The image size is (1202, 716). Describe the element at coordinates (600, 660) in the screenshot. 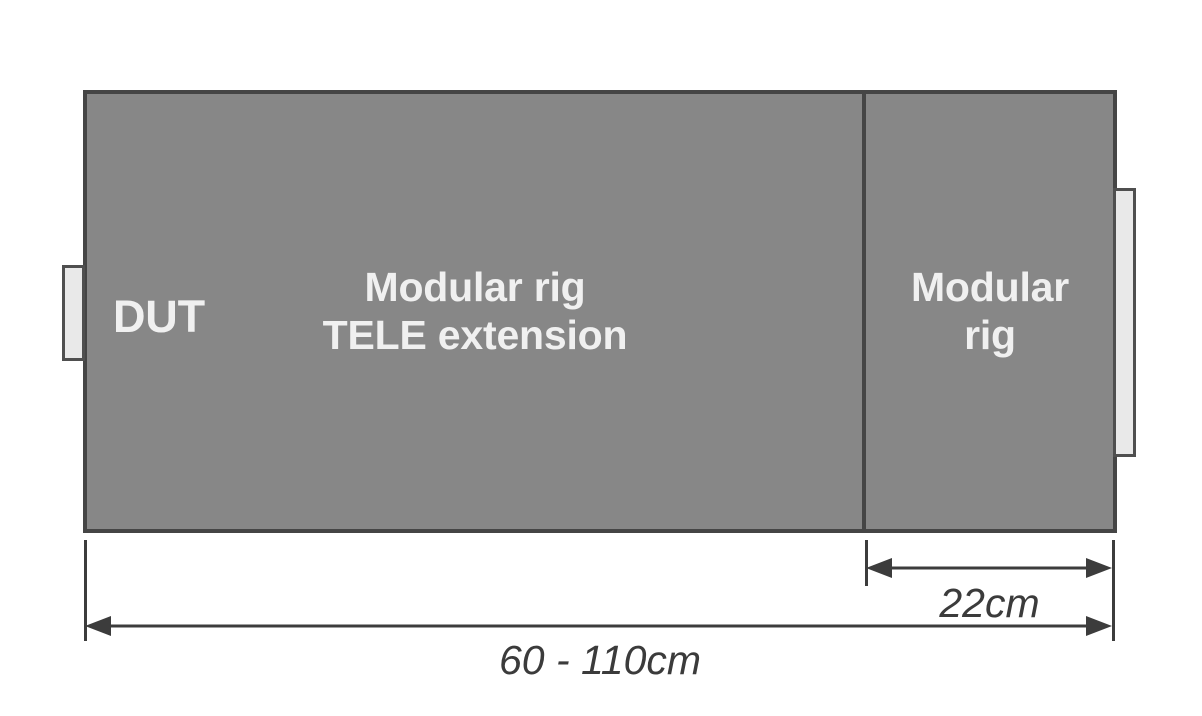

I see `dimension-label-total: 60 - 110cm` at that location.